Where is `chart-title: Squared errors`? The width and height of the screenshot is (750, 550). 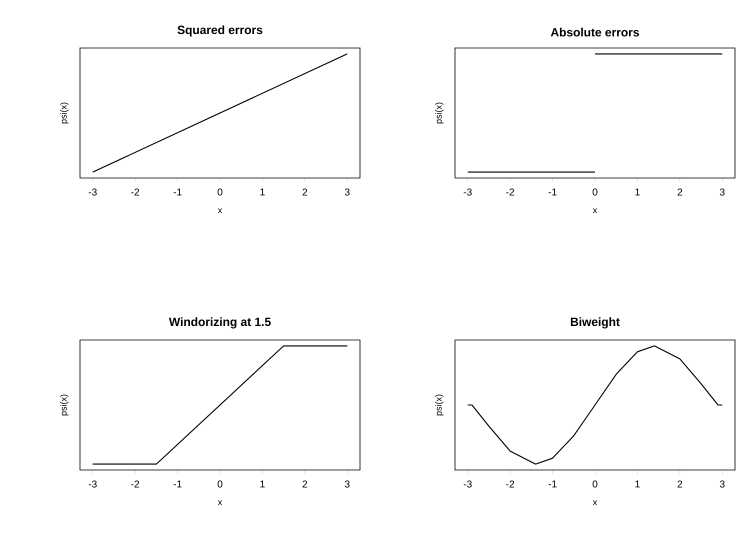
chart-title: Squared errors is located at coordinates (219, 30).